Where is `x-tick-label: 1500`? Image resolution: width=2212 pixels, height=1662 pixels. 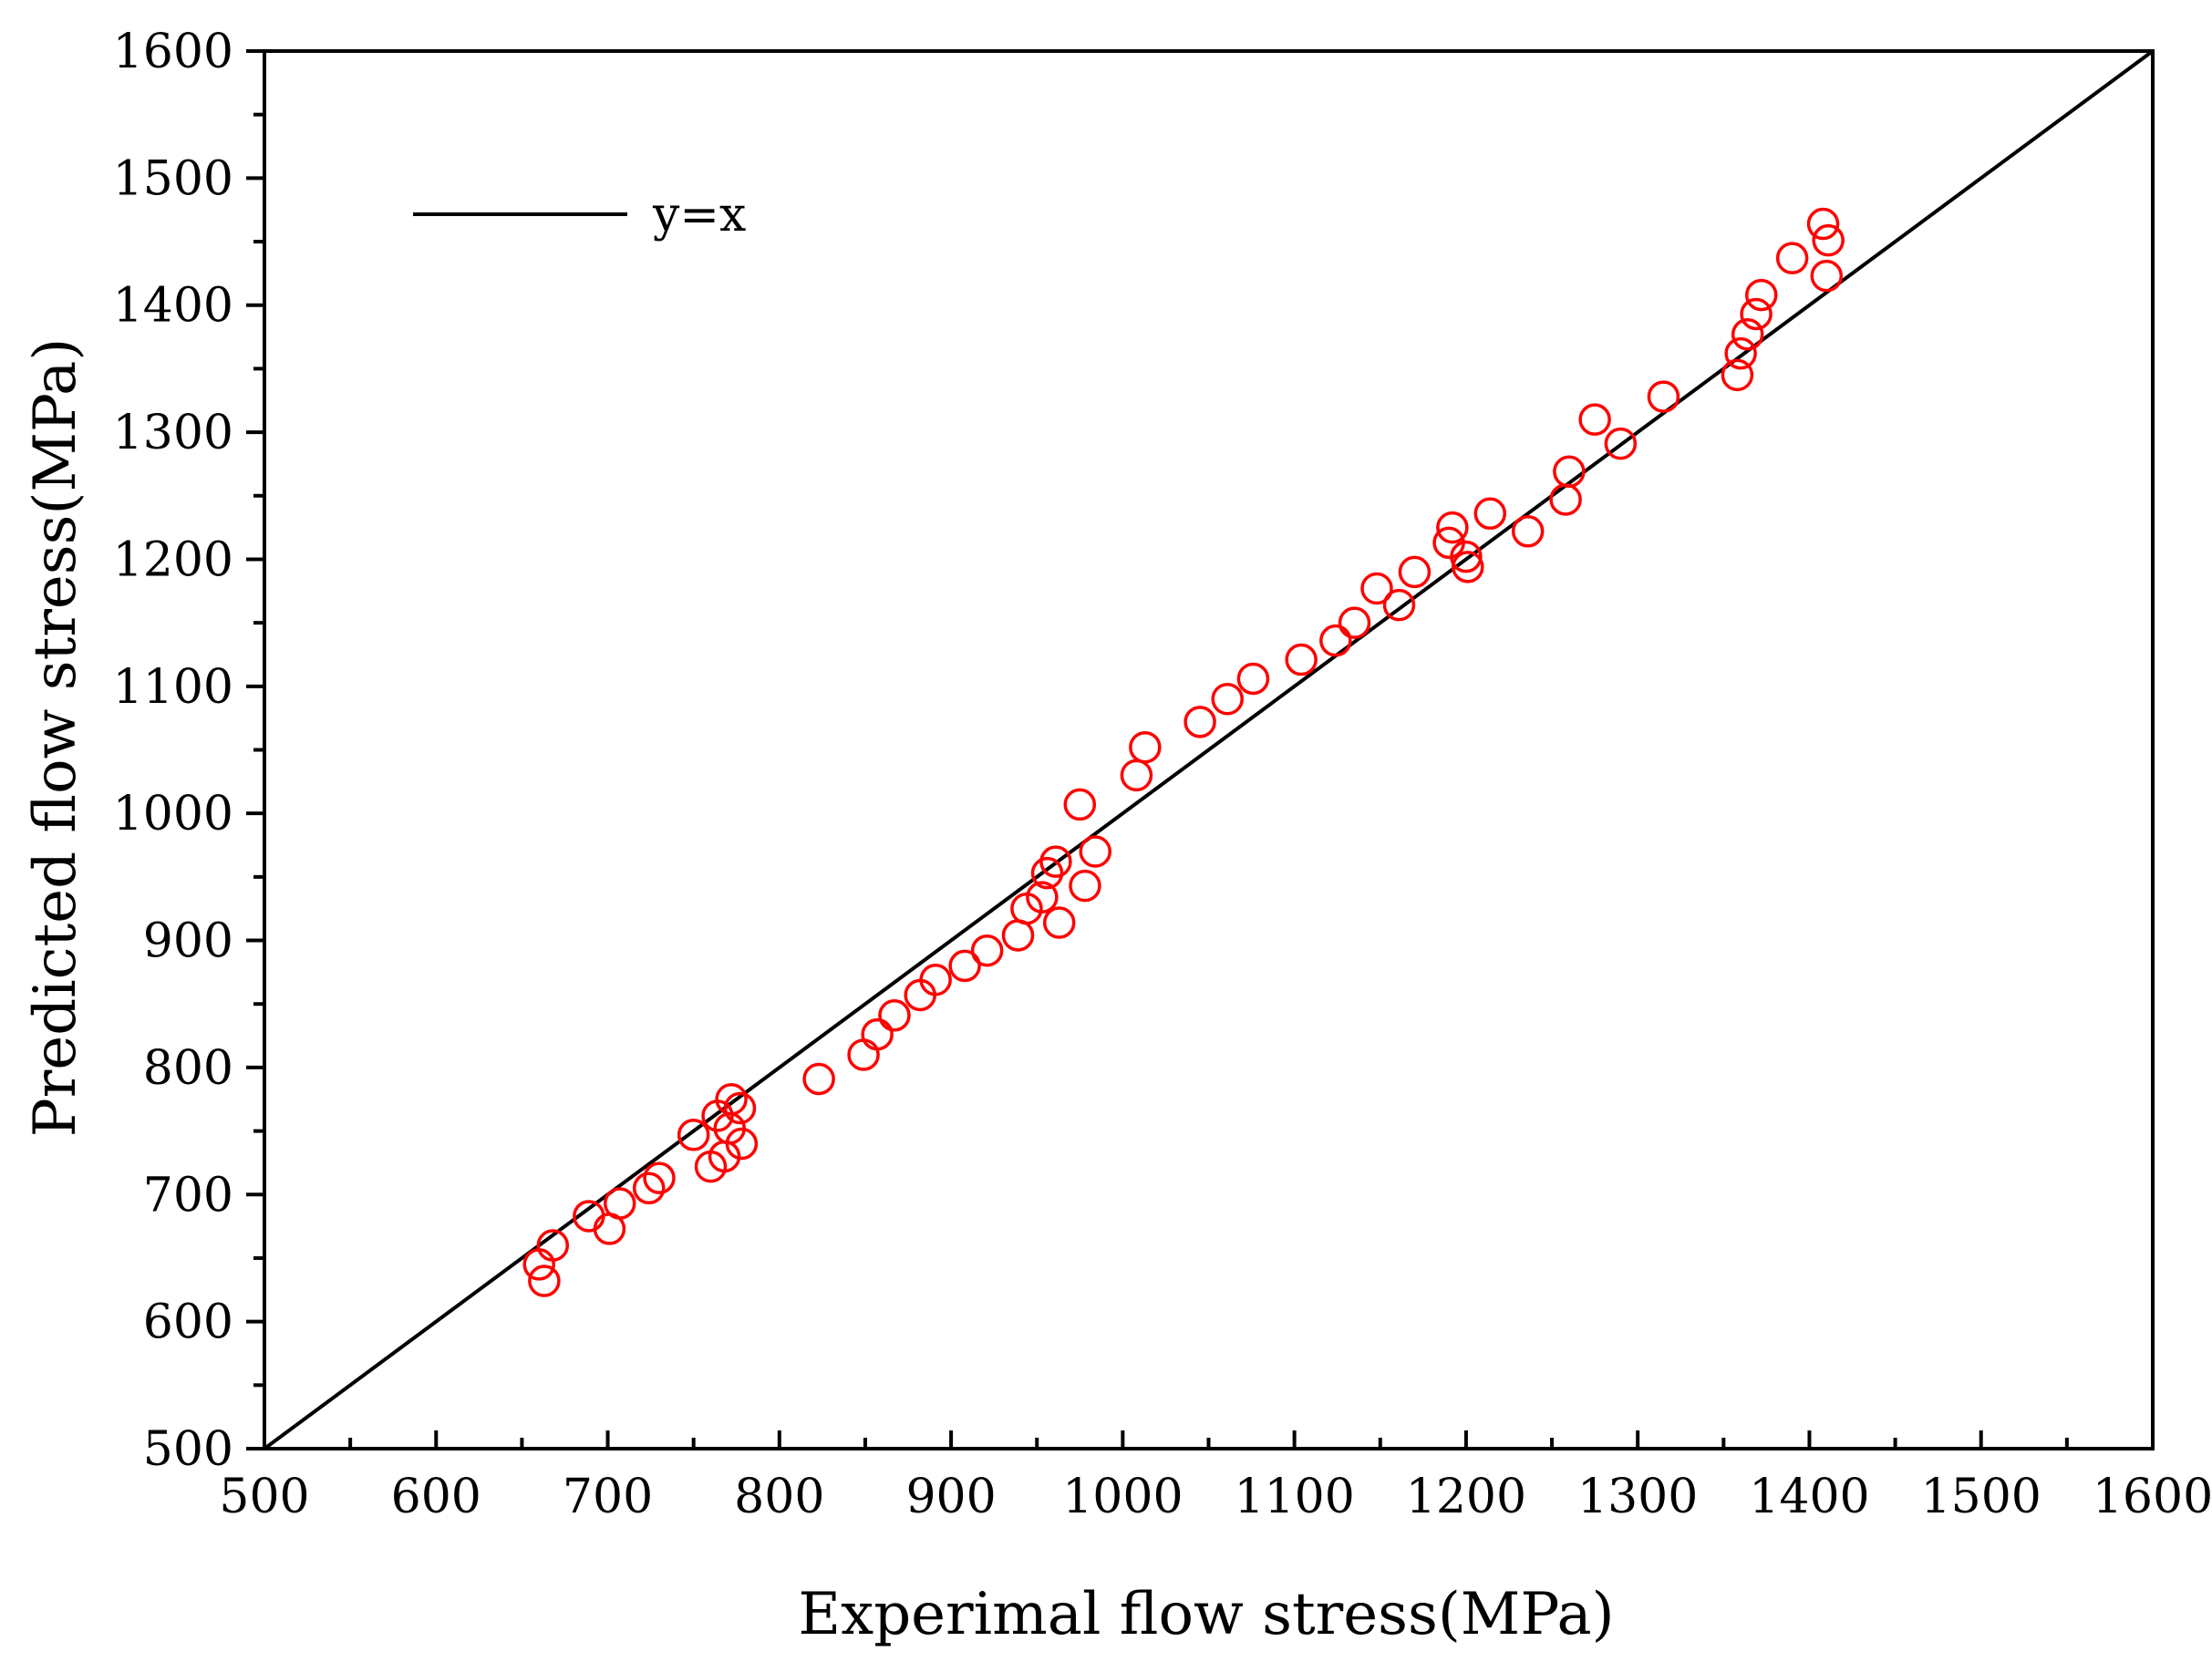
x-tick-label: 1500 is located at coordinates (1981, 1497).